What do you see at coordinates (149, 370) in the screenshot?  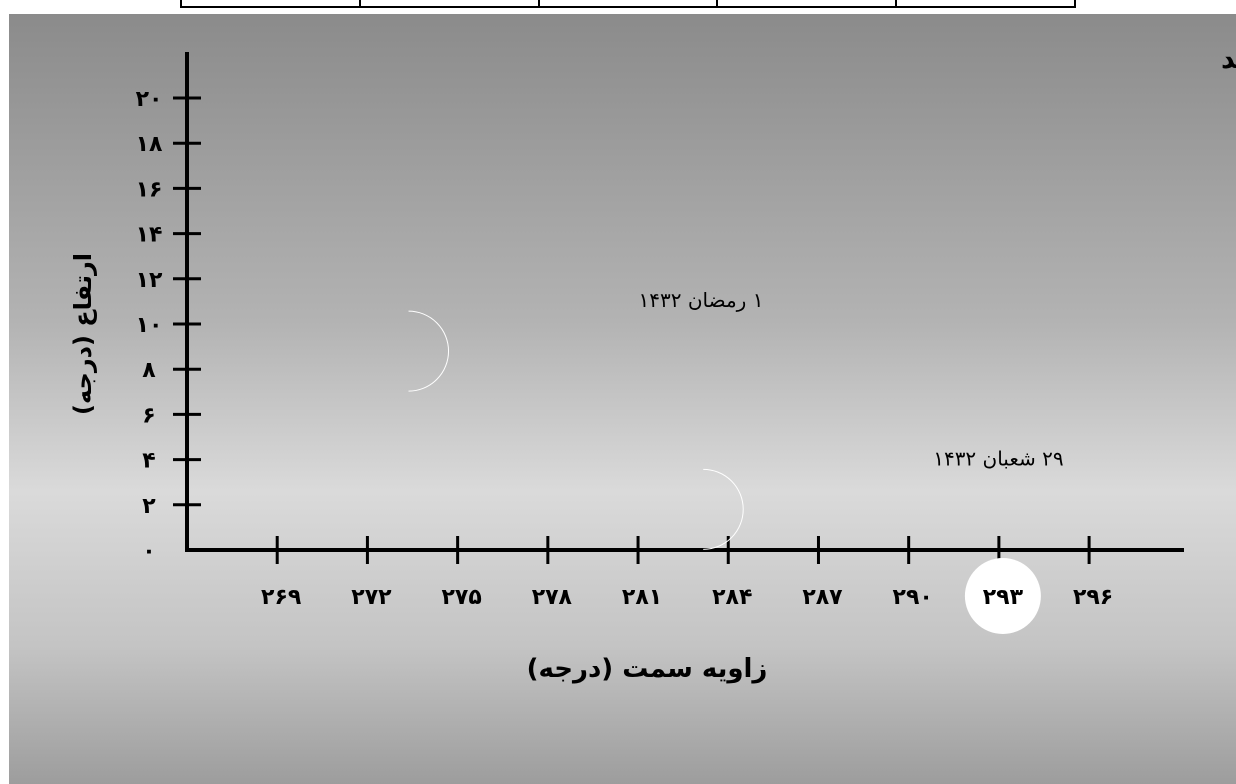 I see `y-tick-label: ۸` at bounding box center [149, 370].